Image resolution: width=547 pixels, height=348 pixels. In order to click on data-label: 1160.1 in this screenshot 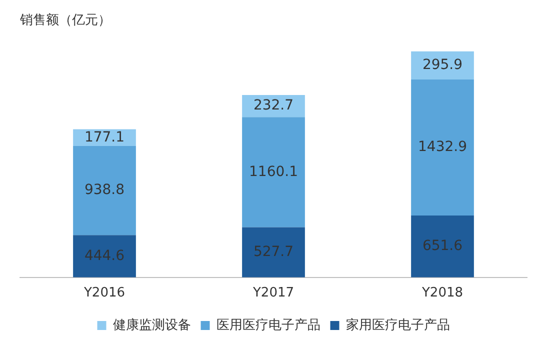, I will do `click(273, 172)`.